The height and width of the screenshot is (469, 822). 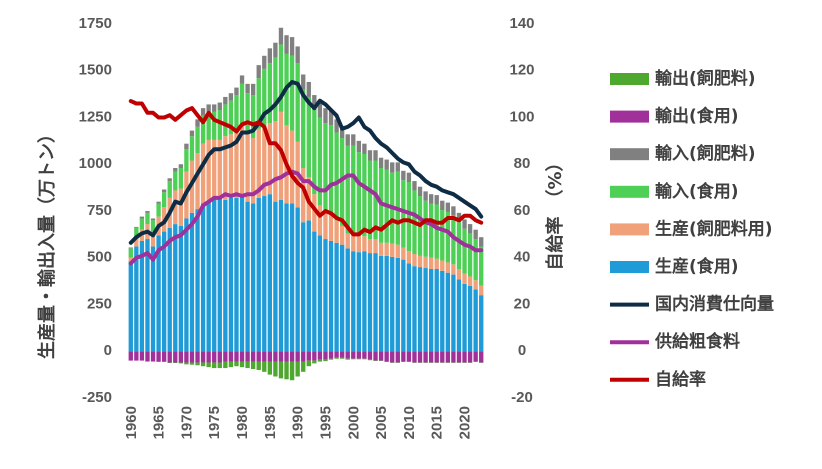 What do you see at coordinates (99, 257) in the screenshot?
I see `y-tick-label: 500` at bounding box center [99, 257].